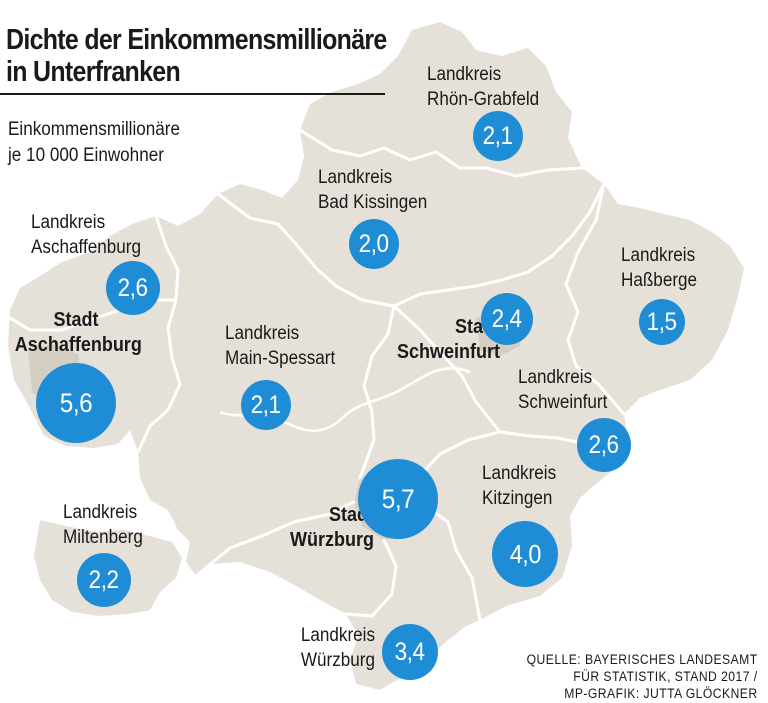 Image resolution: width=768 pixels, height=703 pixels. I want to click on border-schweinfurt-west, so click(447, 369).